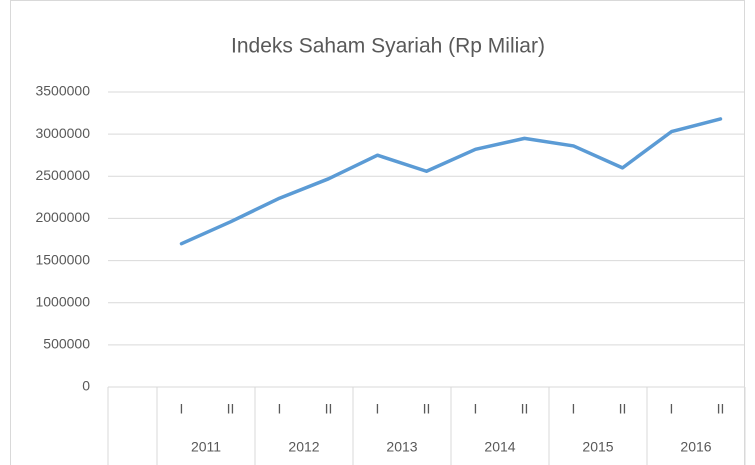 This screenshot has width=755, height=465. What do you see at coordinates (62, 133) in the screenshot?
I see `y-tick-label: 3000000` at bounding box center [62, 133].